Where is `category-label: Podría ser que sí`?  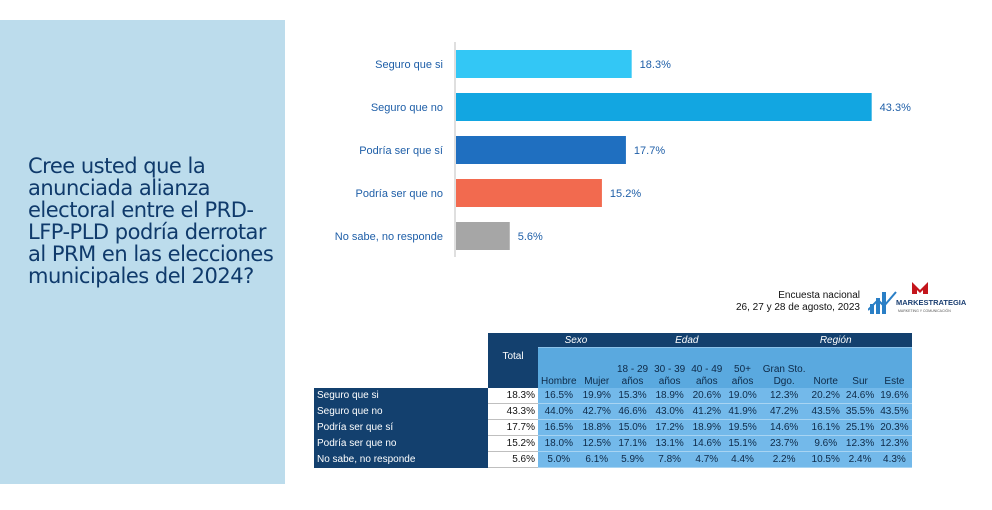 category-label: Podría ser que sí is located at coordinates (401, 151).